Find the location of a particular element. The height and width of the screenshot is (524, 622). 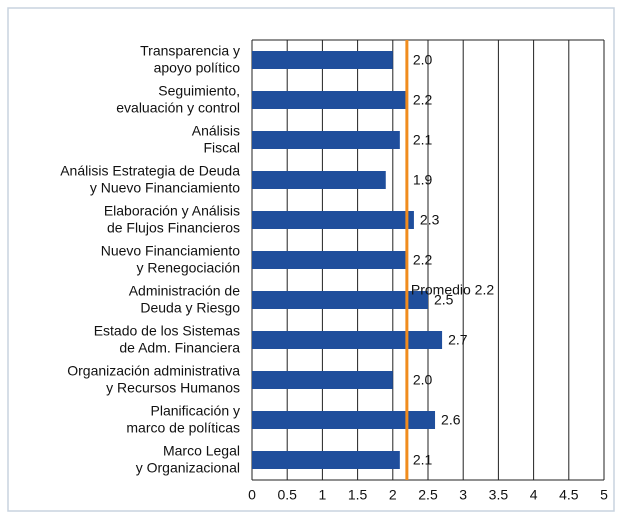

x-tick-label: 1 is located at coordinates (323, 495).